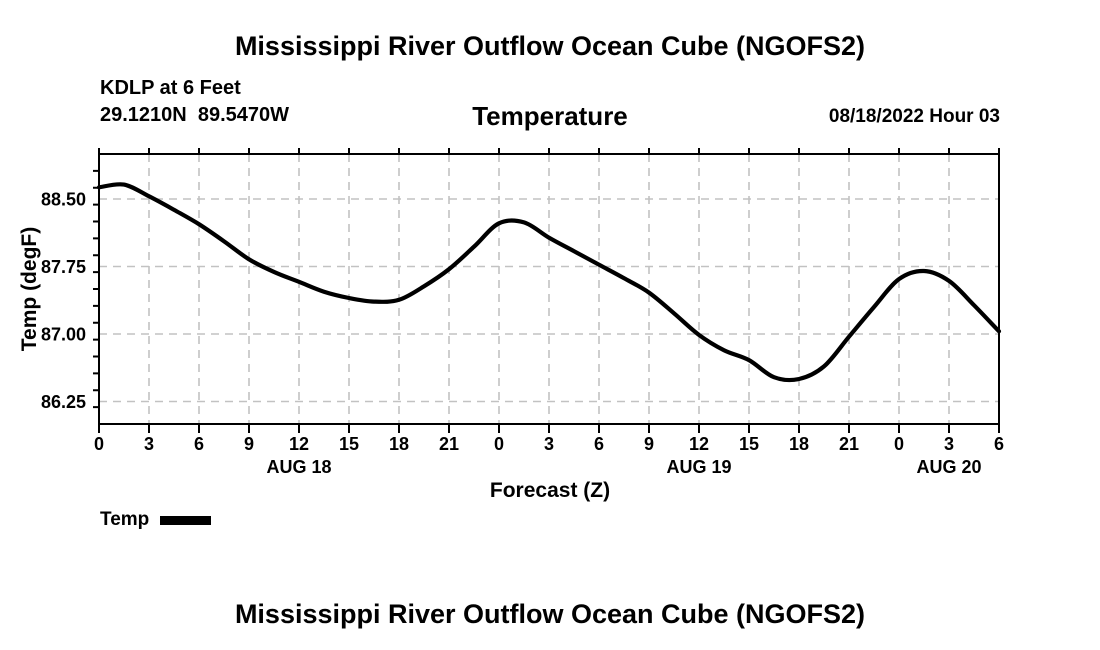 The height and width of the screenshot is (650, 1100). Describe the element at coordinates (698, 467) in the screenshot. I see `date-label: AUG 19` at that location.